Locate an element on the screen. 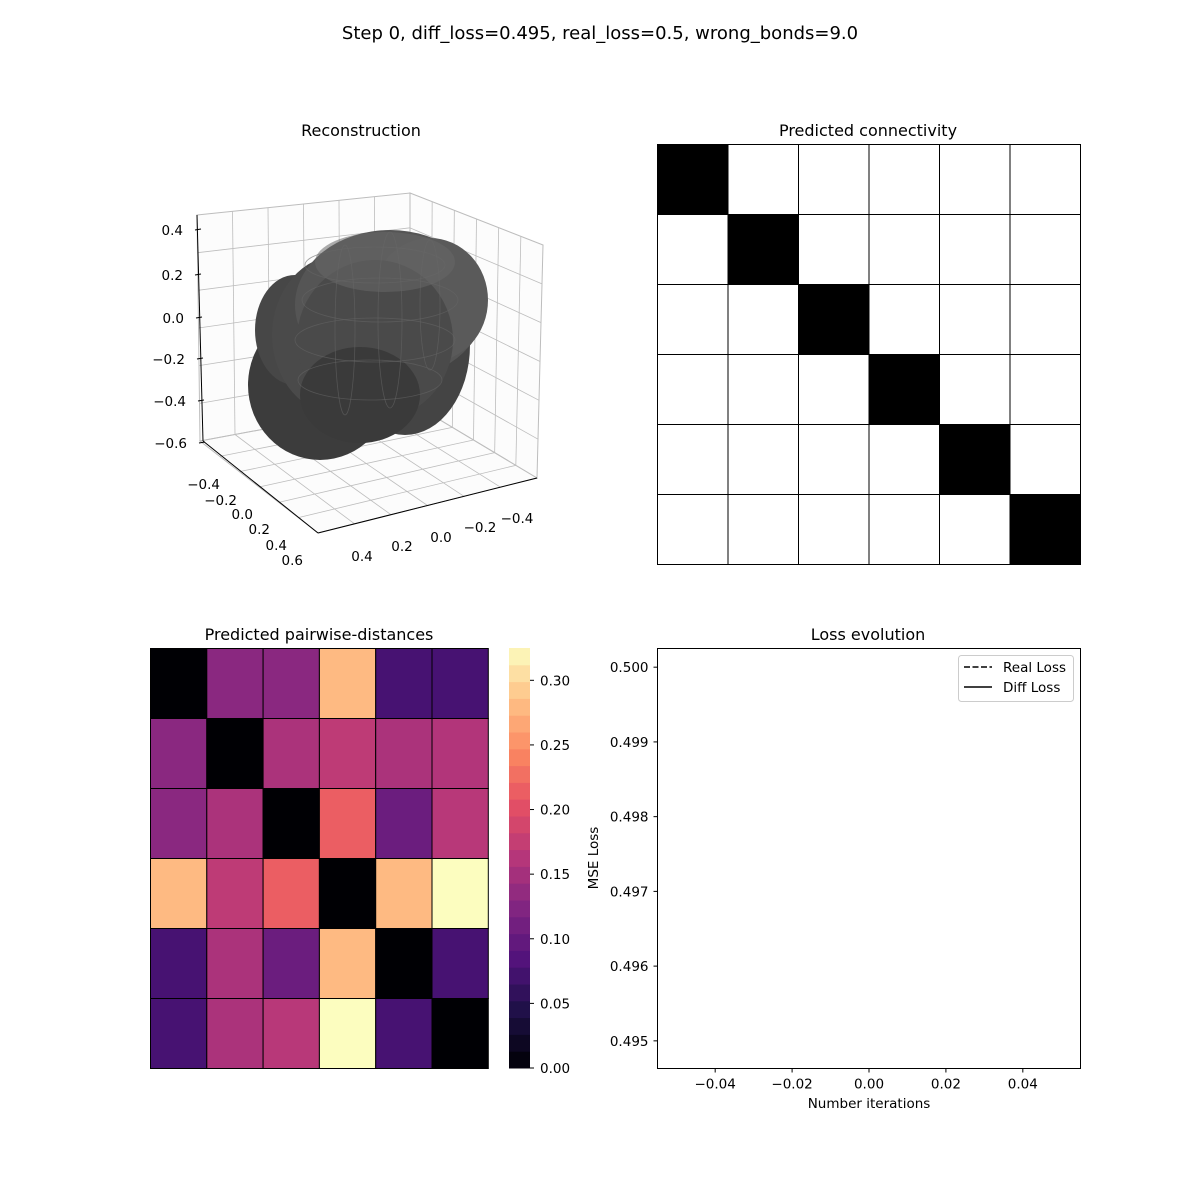 The height and width of the screenshot is (1200, 1200). y-tick-label: 0.2 is located at coordinates (259, 530).